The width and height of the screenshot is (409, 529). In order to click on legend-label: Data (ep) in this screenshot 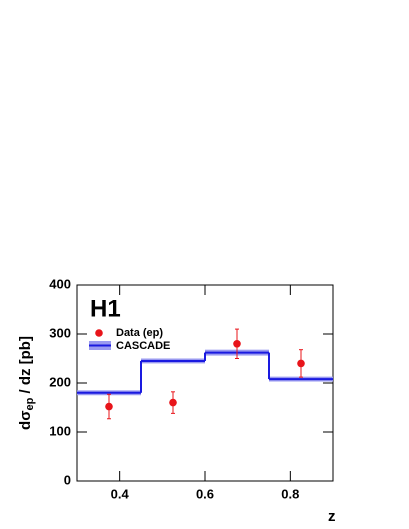, I will do `click(139, 333)`.